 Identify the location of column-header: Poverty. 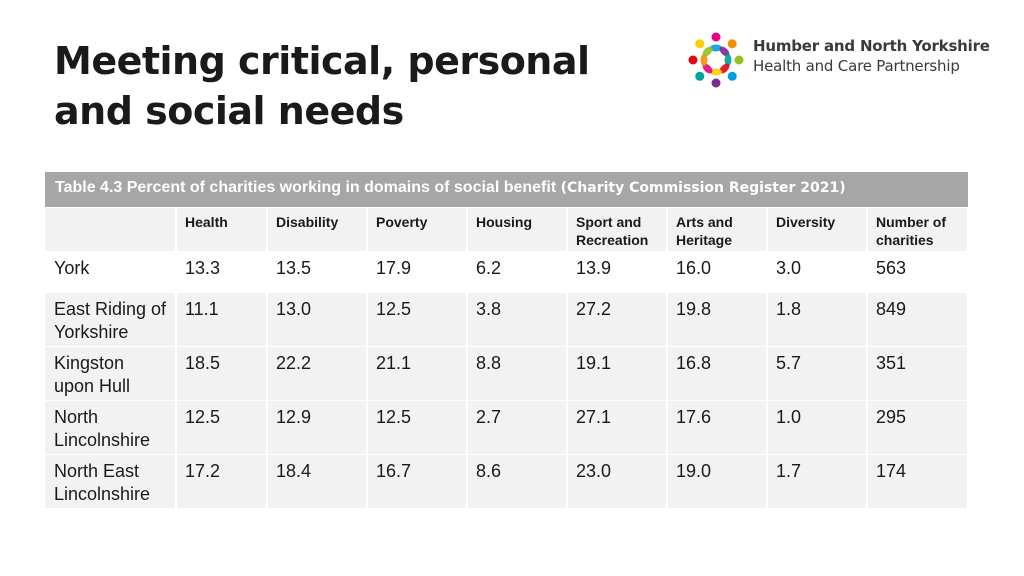
(418, 229).